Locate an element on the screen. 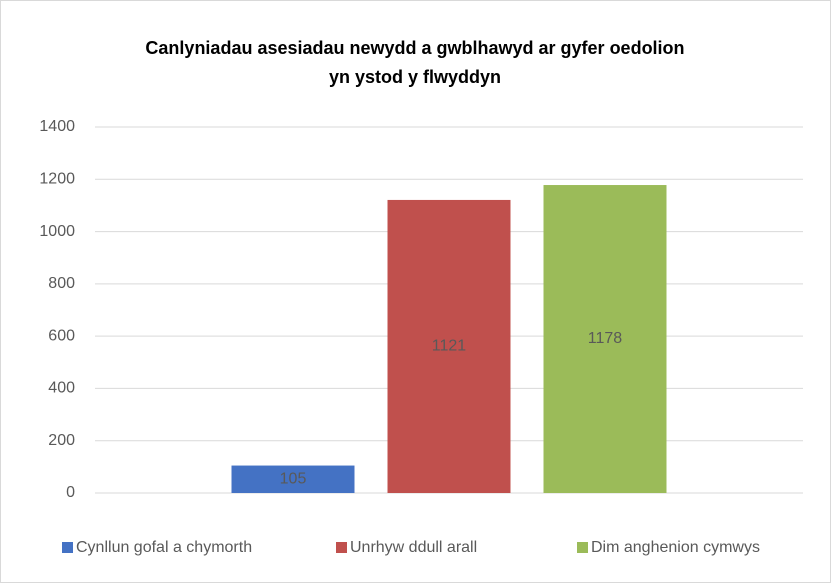 Image resolution: width=831 pixels, height=583 pixels. legend-label: Dim anghenion cymwys is located at coordinates (675, 547).